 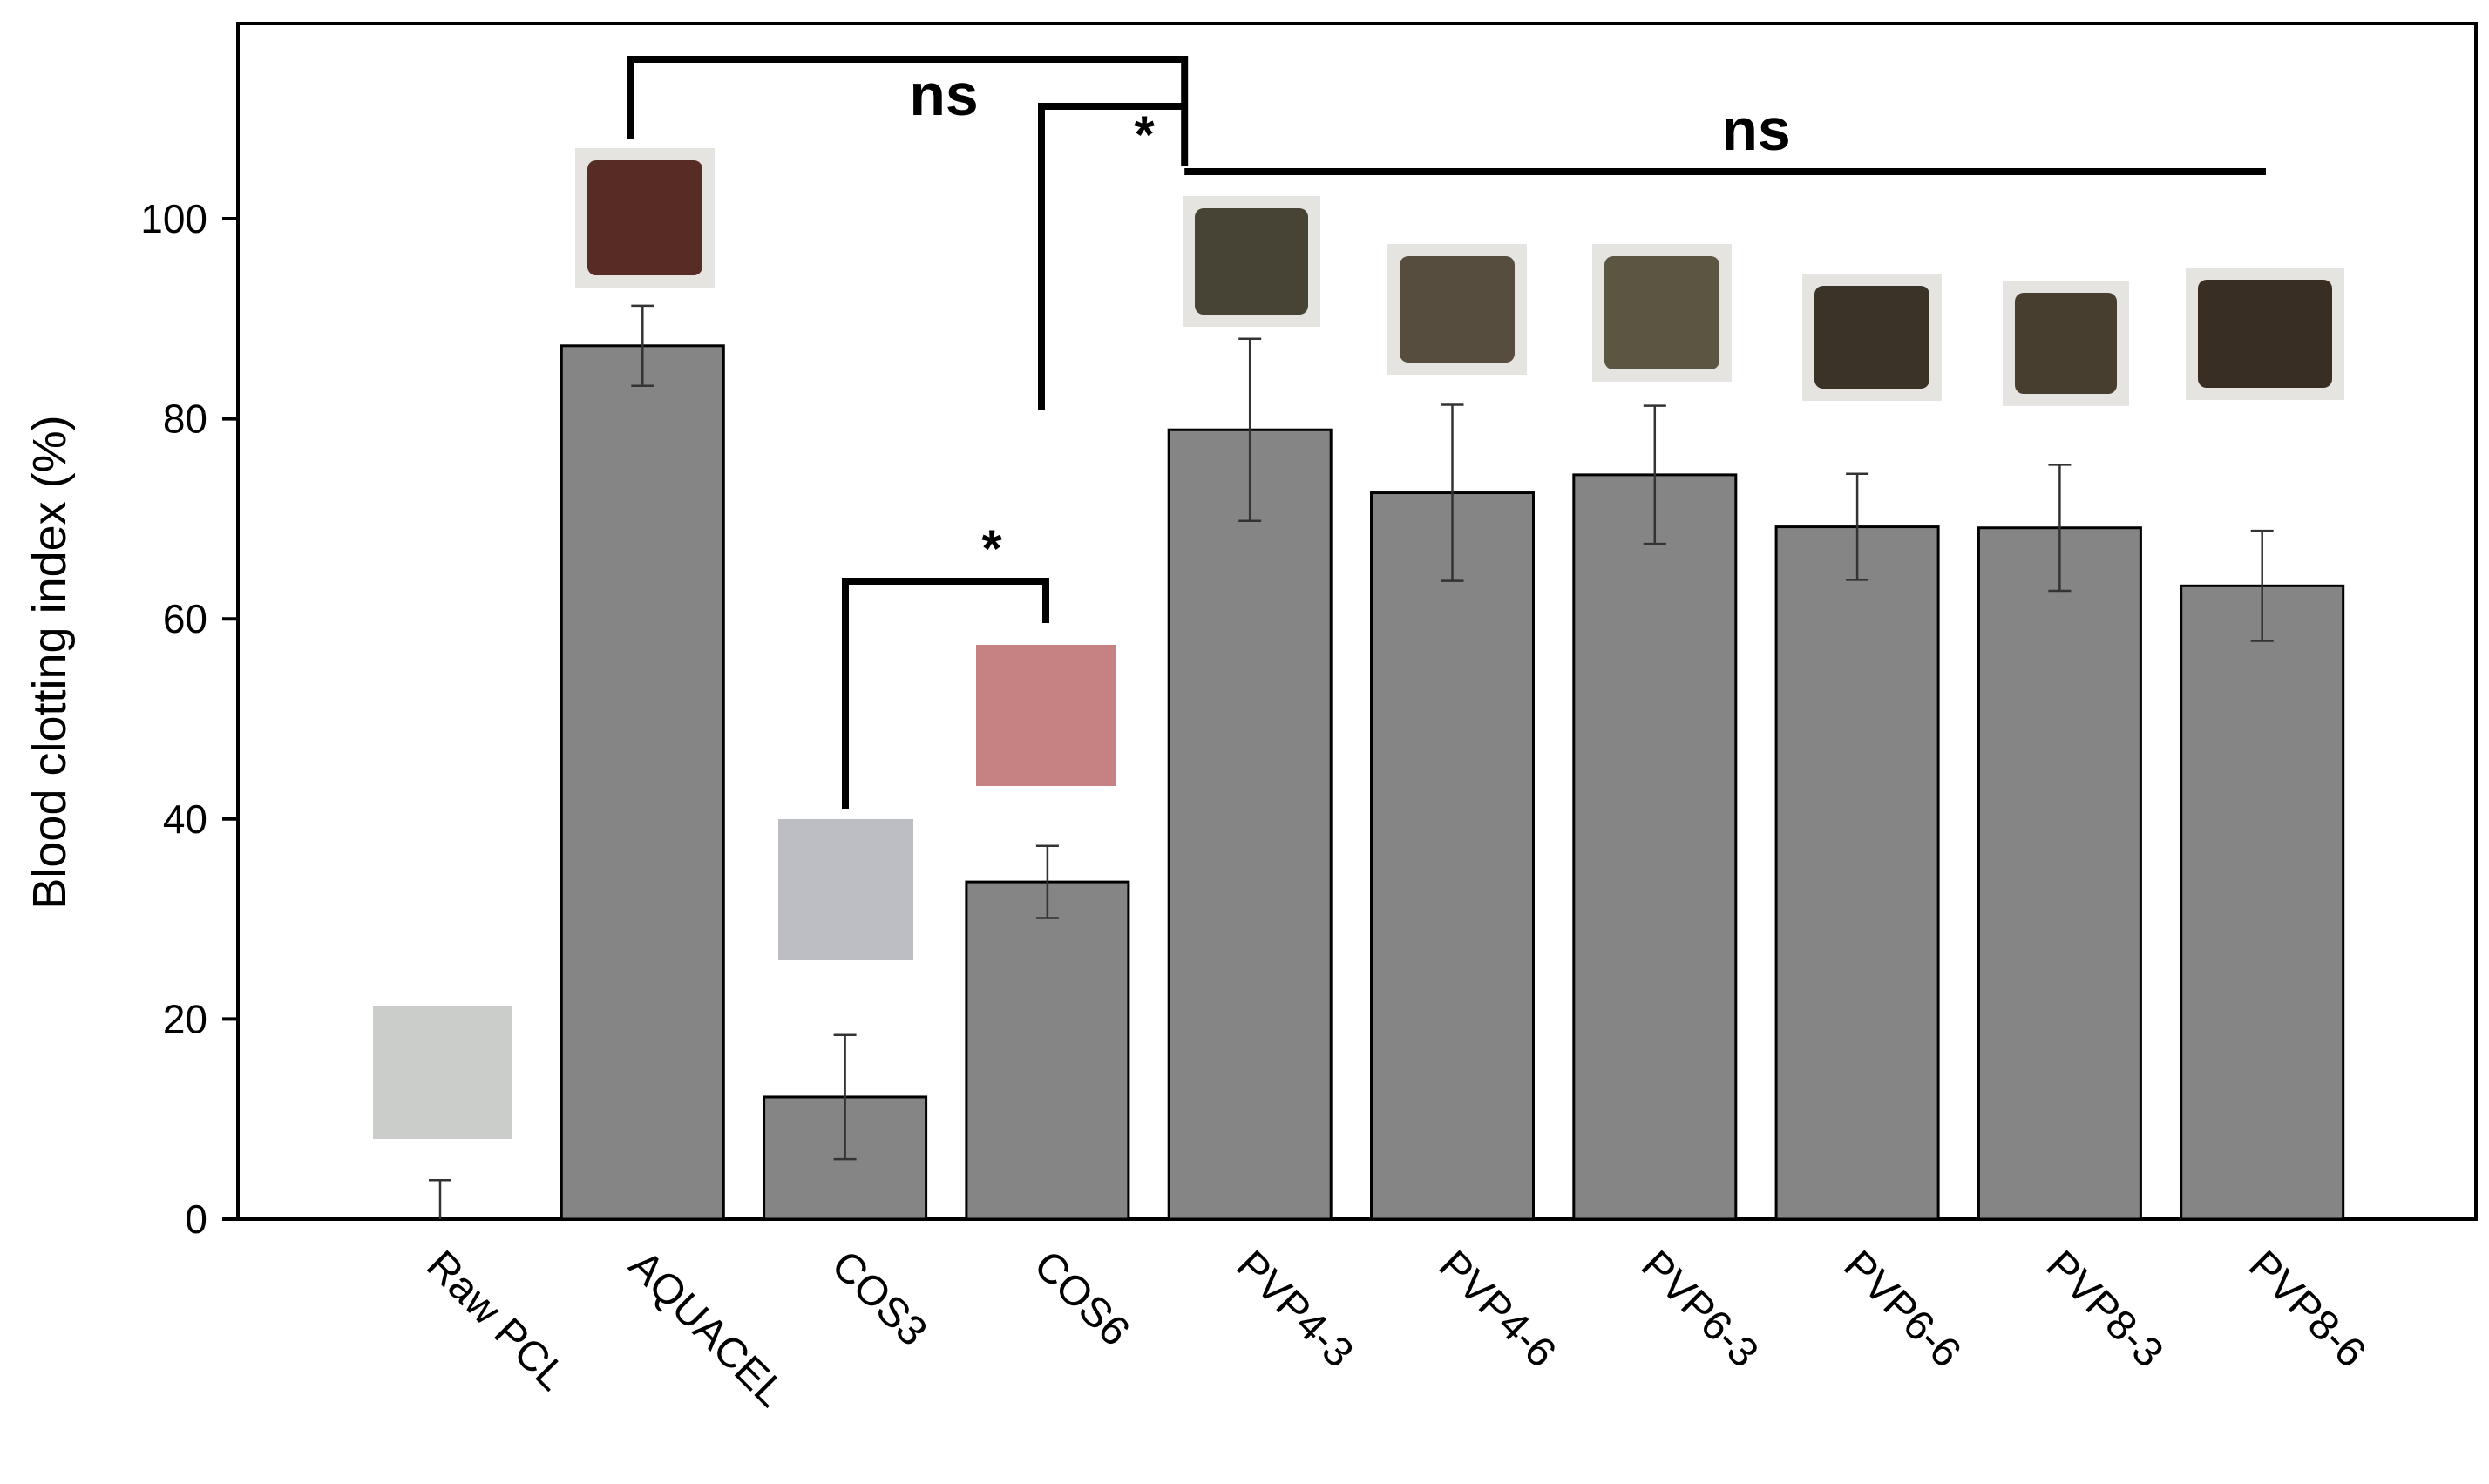 What do you see at coordinates (1902, 1309) in the screenshot?
I see `x-tick-label: PVP6-6` at bounding box center [1902, 1309].